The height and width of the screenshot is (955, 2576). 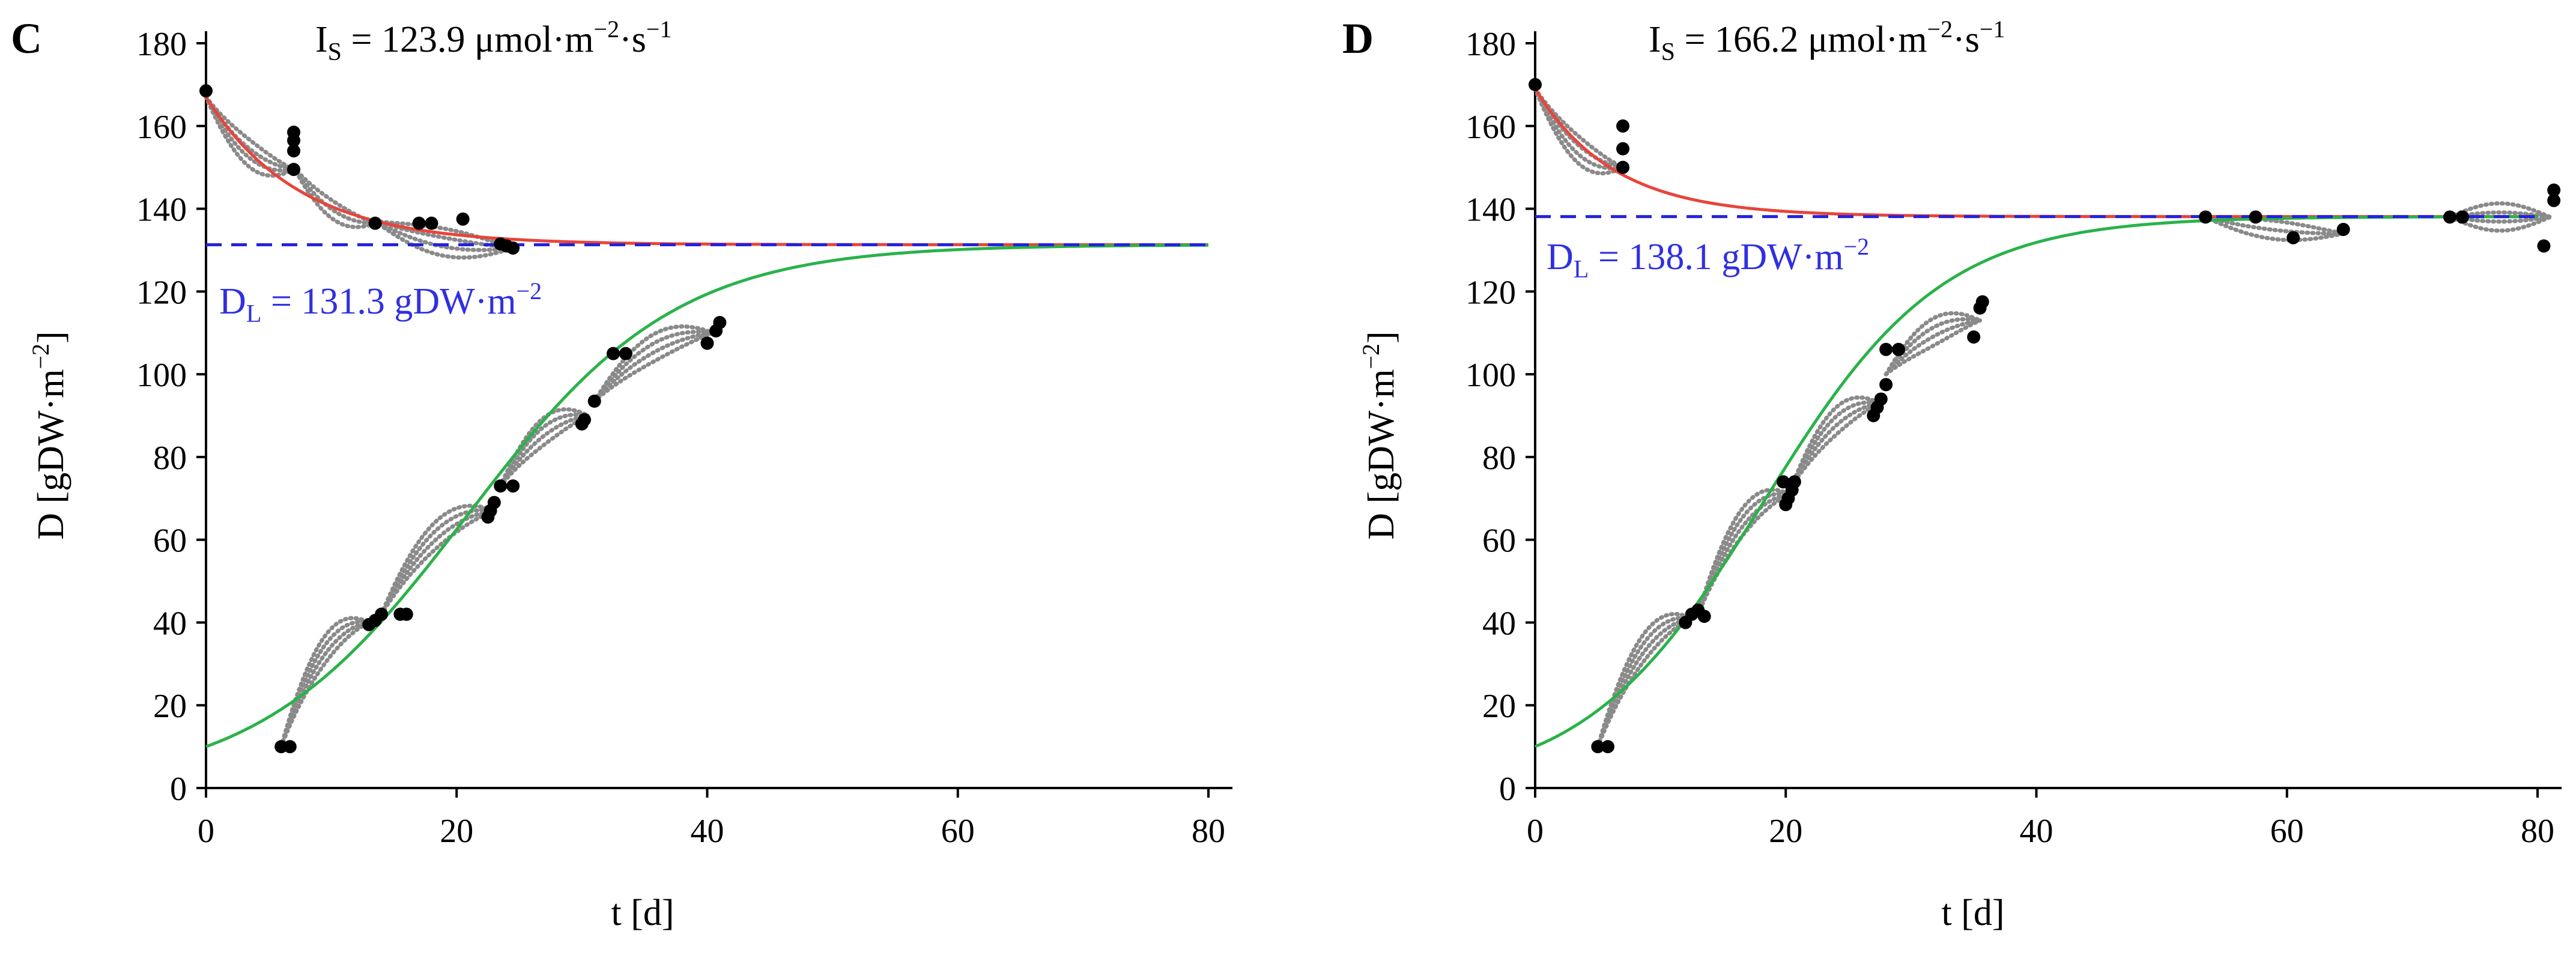 I want to click on y-tick-label: 40, so click(x=1499, y=623).